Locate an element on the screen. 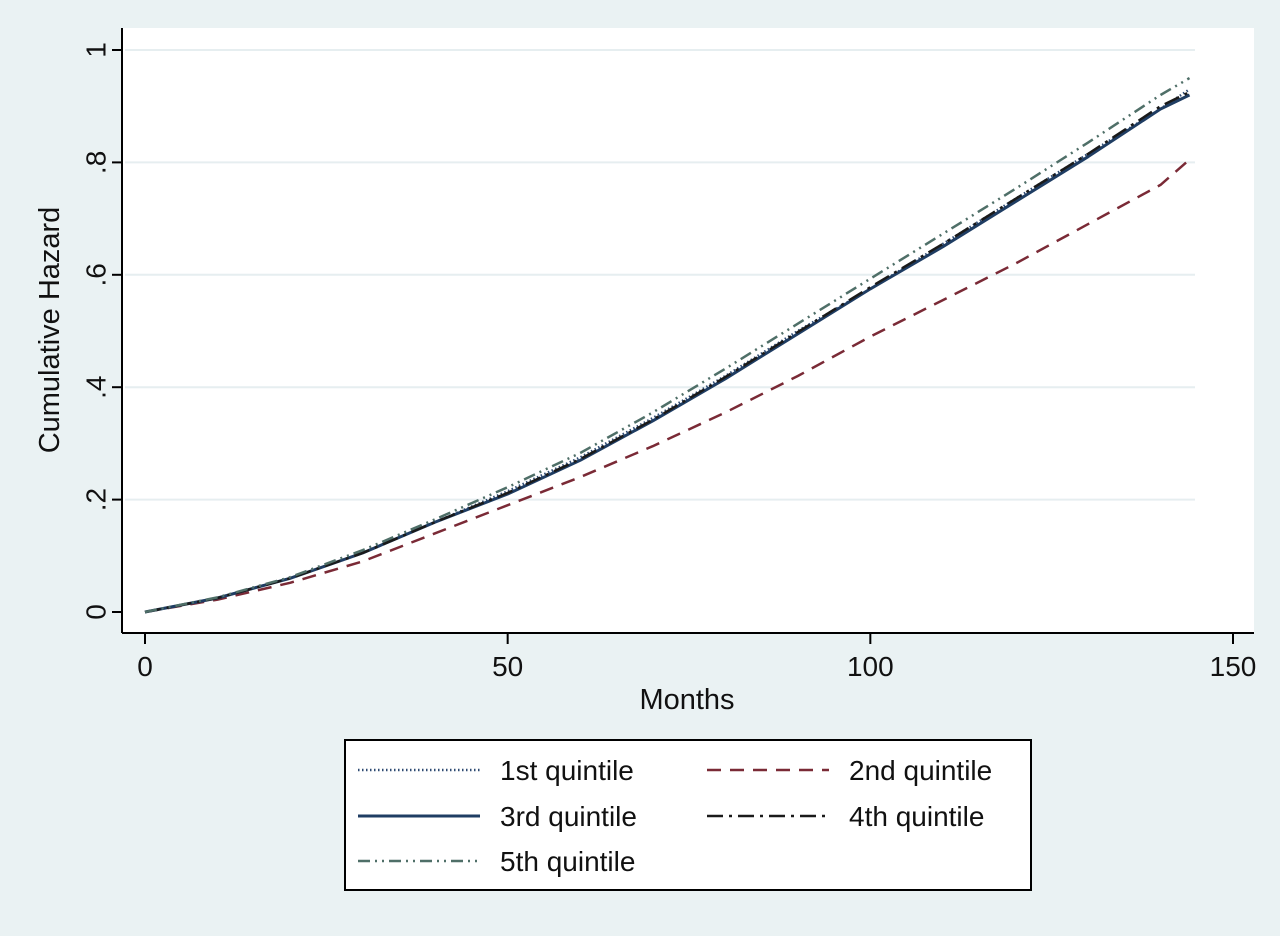 This screenshot has width=1280, height=936. y-tick-label: 0 is located at coordinates (96, 612).